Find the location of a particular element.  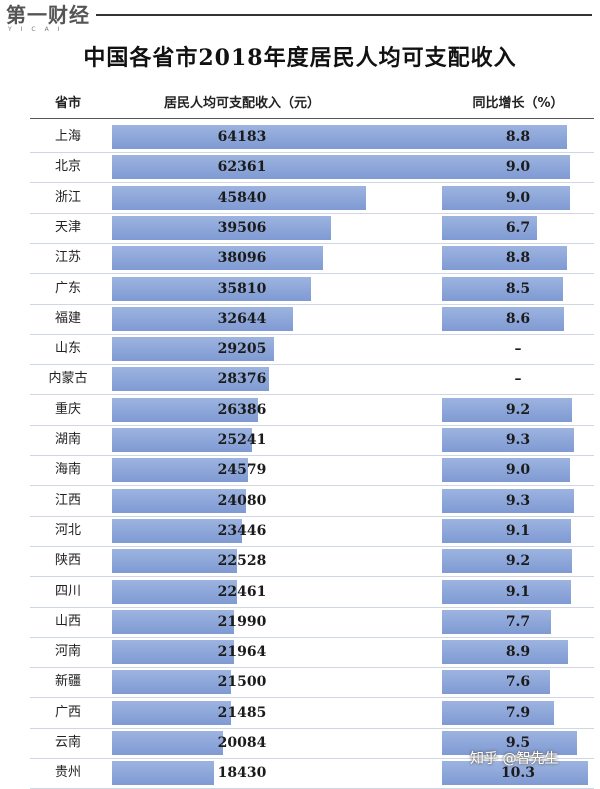

header-growth: 同比增长（%） is located at coordinates (518, 103).